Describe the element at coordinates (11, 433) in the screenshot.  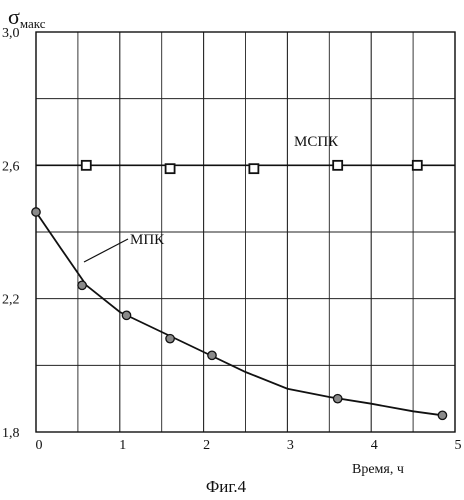
I see `y-tick-label: 1,8` at that location.